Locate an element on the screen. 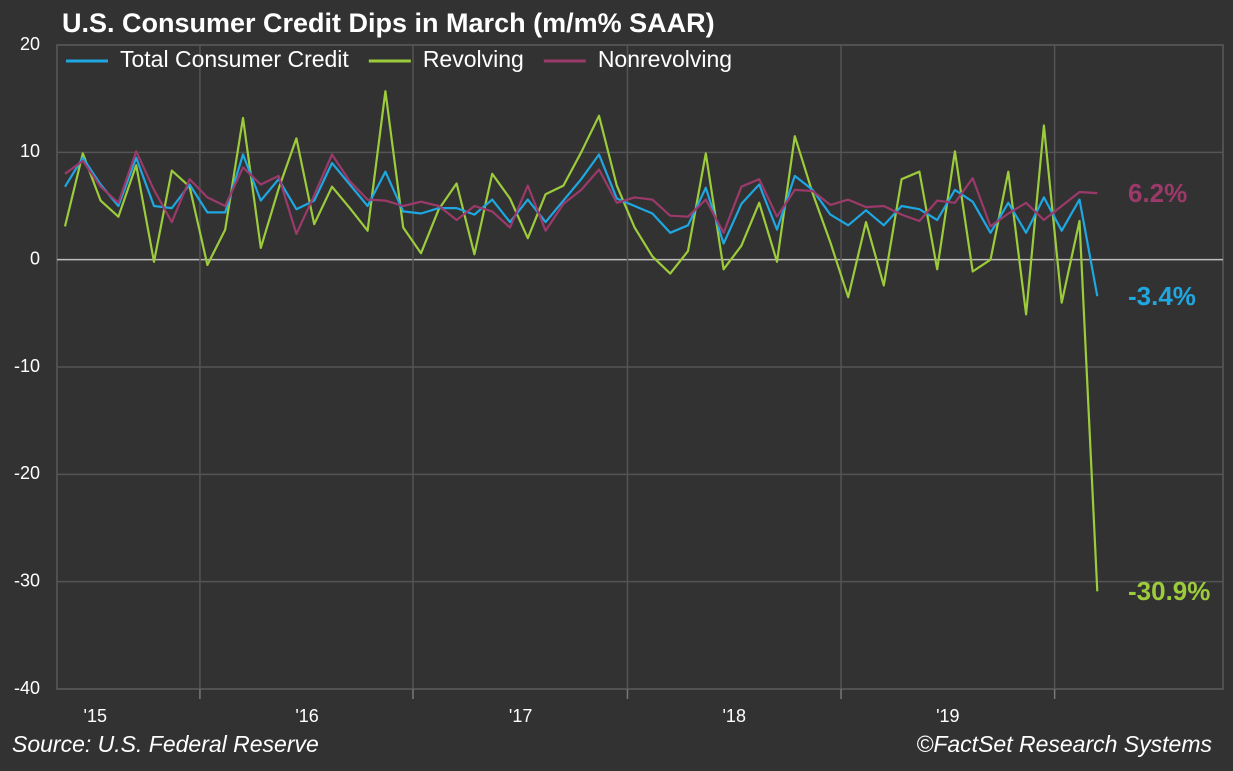 The width and height of the screenshot is (1233, 771). x-tick-label: '19 is located at coordinates (947, 716).